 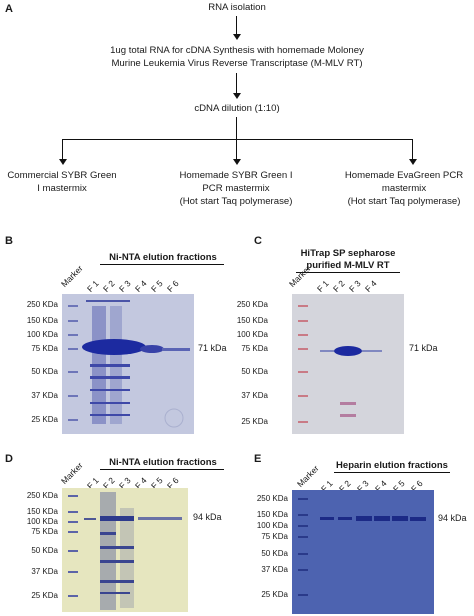 What do you see at coordinates (42, 334) in the screenshot?
I see `panel-b-mw-label: 100 KDa` at bounding box center [42, 334].